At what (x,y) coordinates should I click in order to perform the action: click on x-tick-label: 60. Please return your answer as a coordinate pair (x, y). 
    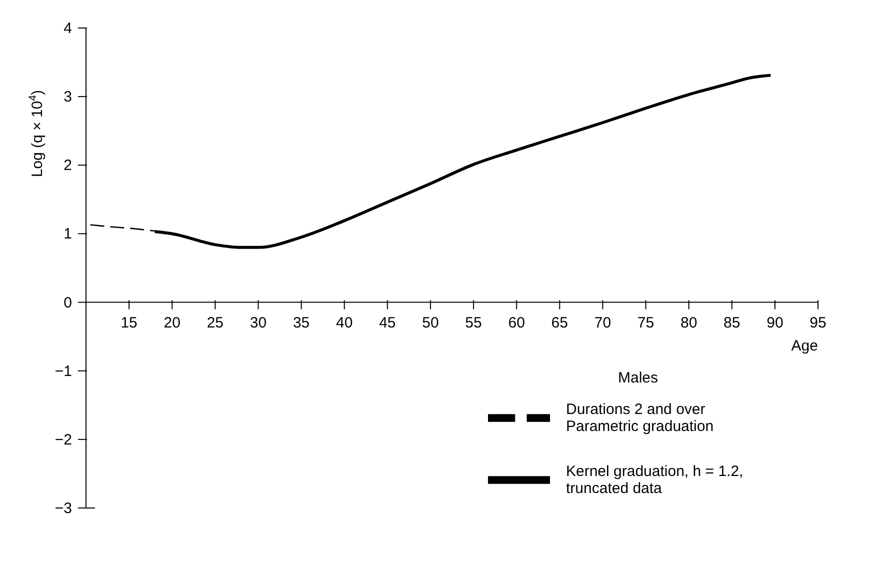
    Looking at the image, I should click on (516, 323).